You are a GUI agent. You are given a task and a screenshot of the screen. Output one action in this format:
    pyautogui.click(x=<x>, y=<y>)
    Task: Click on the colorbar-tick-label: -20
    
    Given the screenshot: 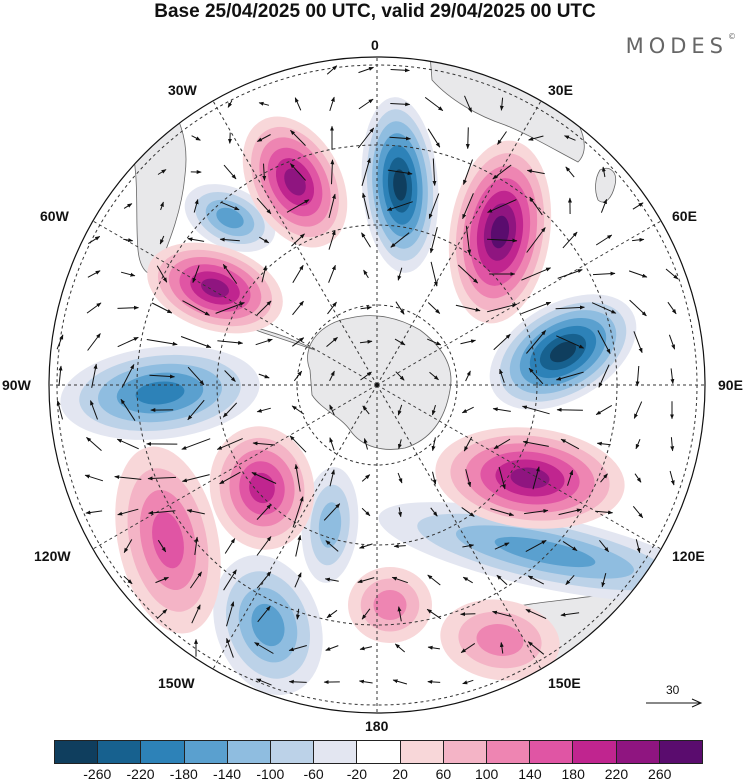 What is the action you would take?
    pyautogui.click(x=356, y=774)
    